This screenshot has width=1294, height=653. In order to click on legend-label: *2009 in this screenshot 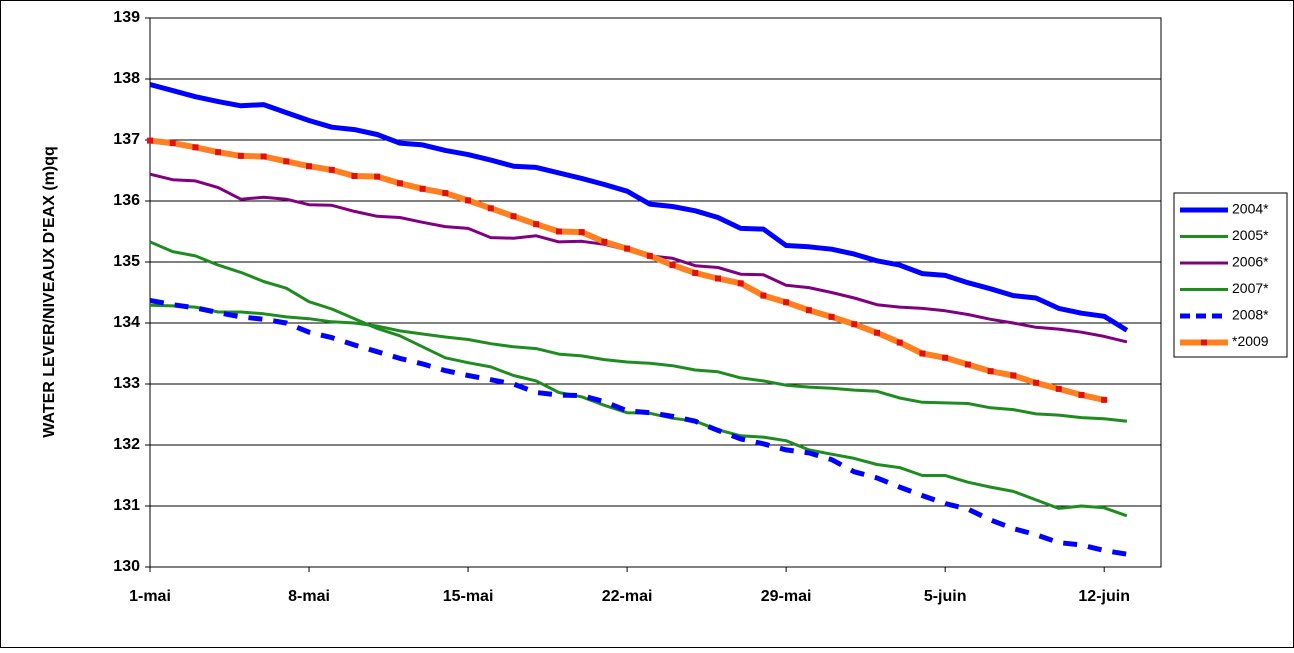, I will do `click(1250, 341)`.